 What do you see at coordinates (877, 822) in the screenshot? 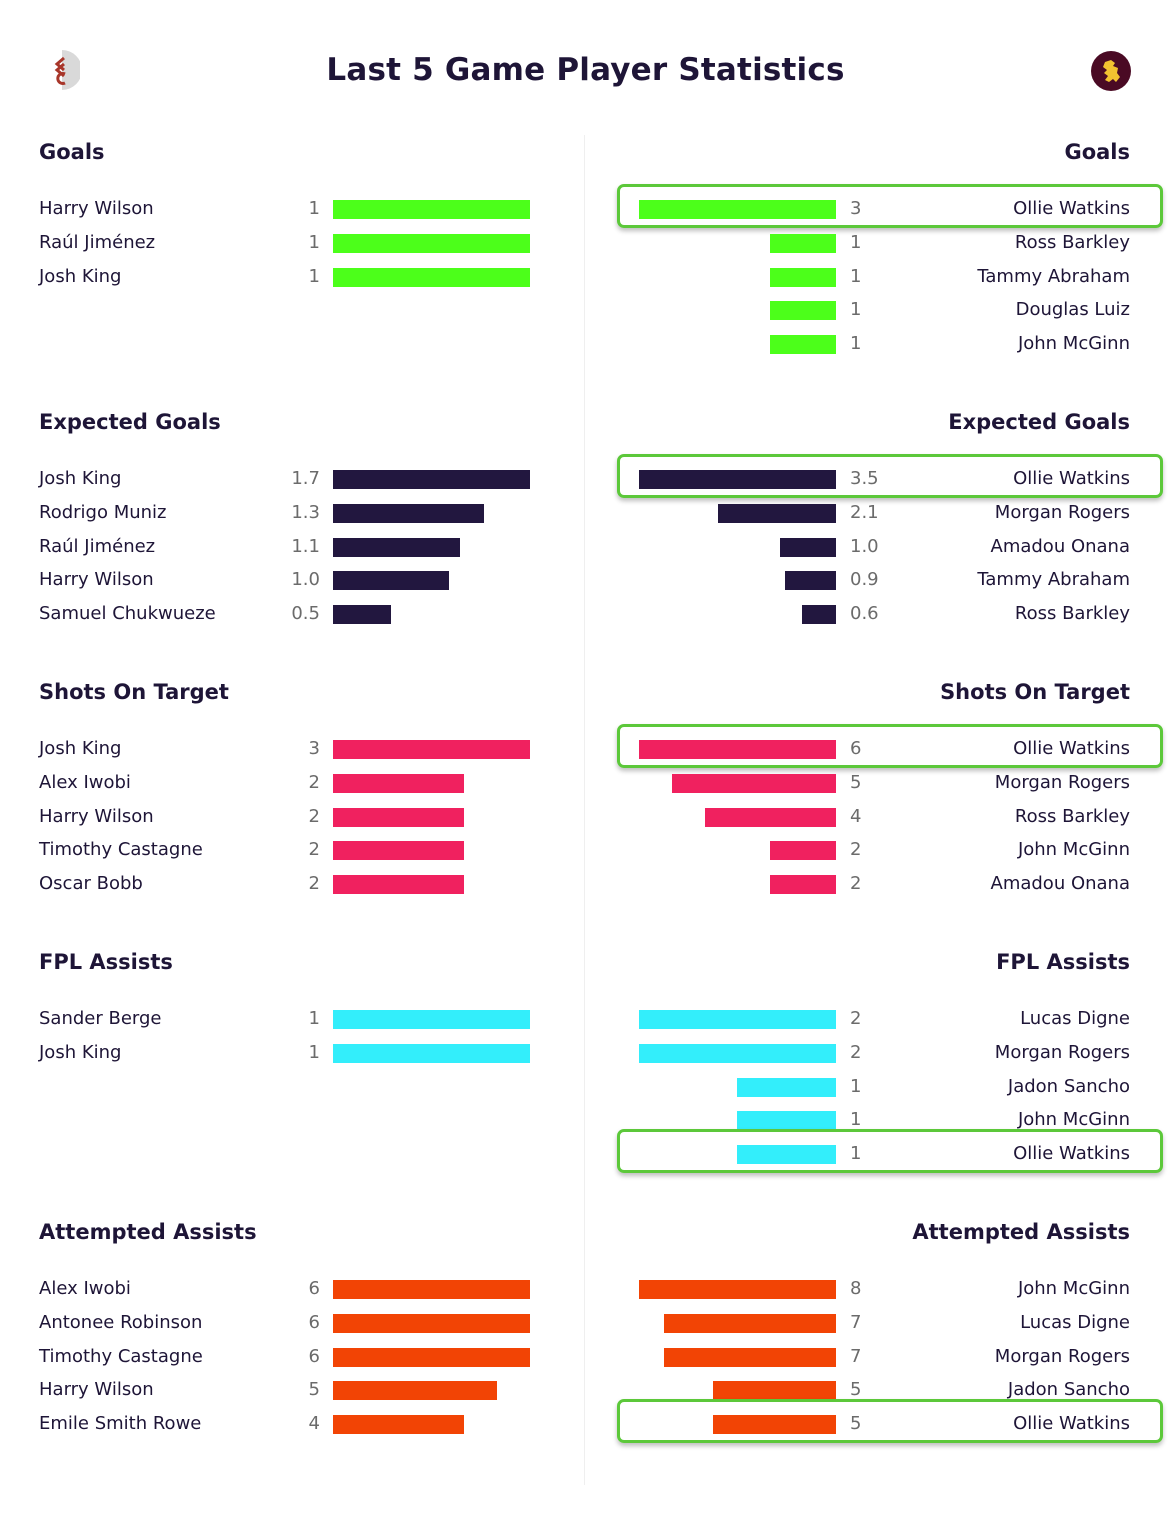
I see `player-row: Ross Barkley 4` at bounding box center [877, 822].